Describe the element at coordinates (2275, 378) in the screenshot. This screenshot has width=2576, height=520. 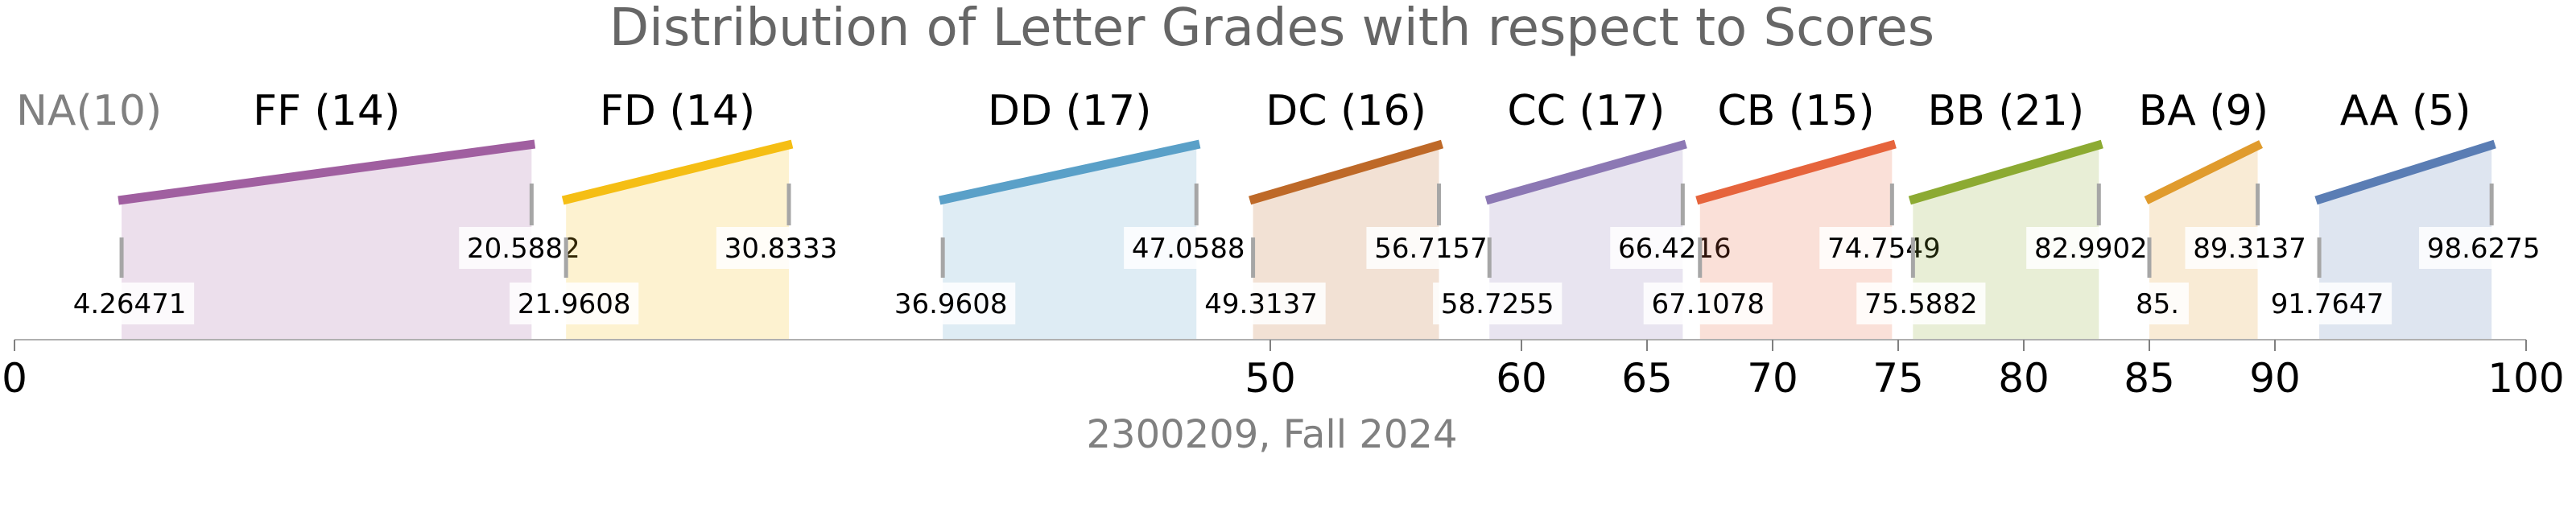
I see `x-tick-label-90: 90` at that location.